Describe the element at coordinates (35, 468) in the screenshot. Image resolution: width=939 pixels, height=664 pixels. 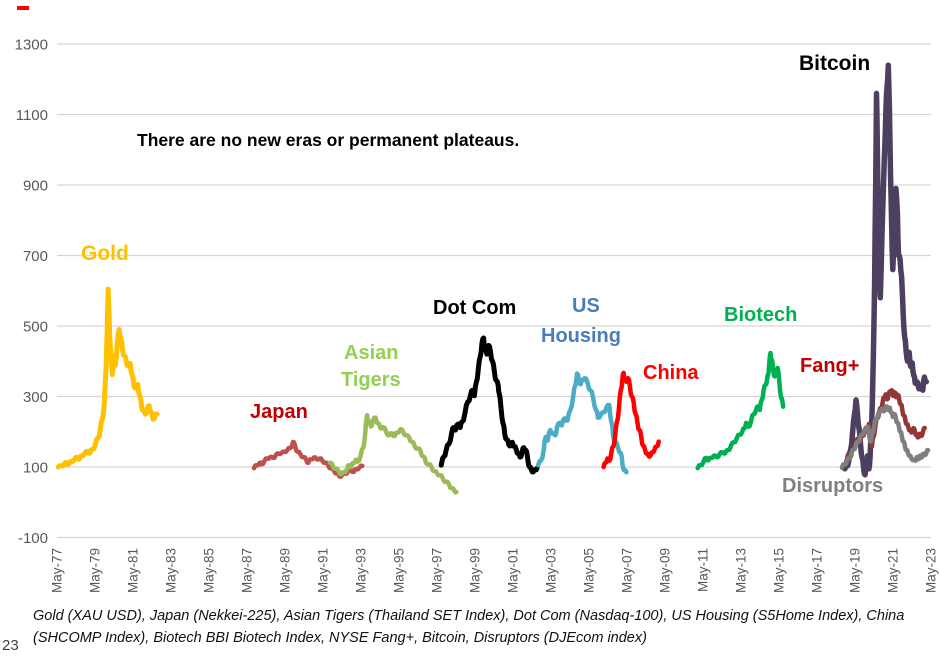
I see `y-tick-label: 100` at that location.